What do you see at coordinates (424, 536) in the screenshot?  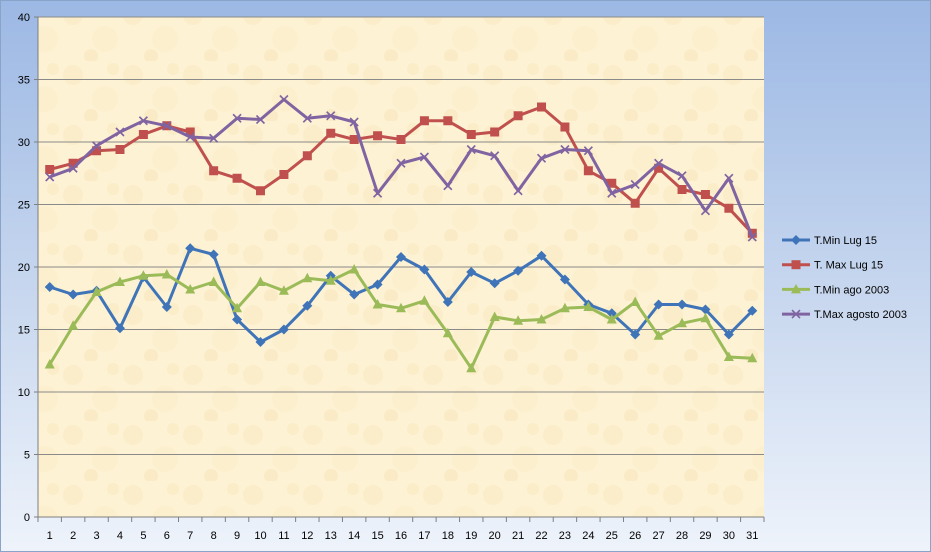 I see `x-tick-label: 17` at bounding box center [424, 536].